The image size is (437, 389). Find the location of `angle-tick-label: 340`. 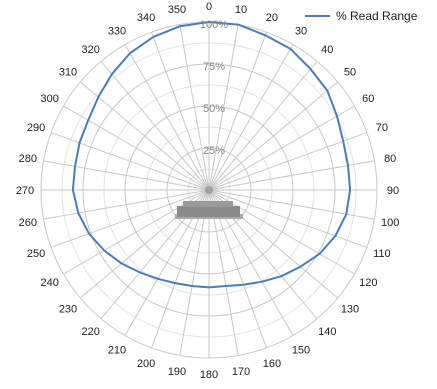

angle-tick-label: 340 is located at coordinates (146, 18).